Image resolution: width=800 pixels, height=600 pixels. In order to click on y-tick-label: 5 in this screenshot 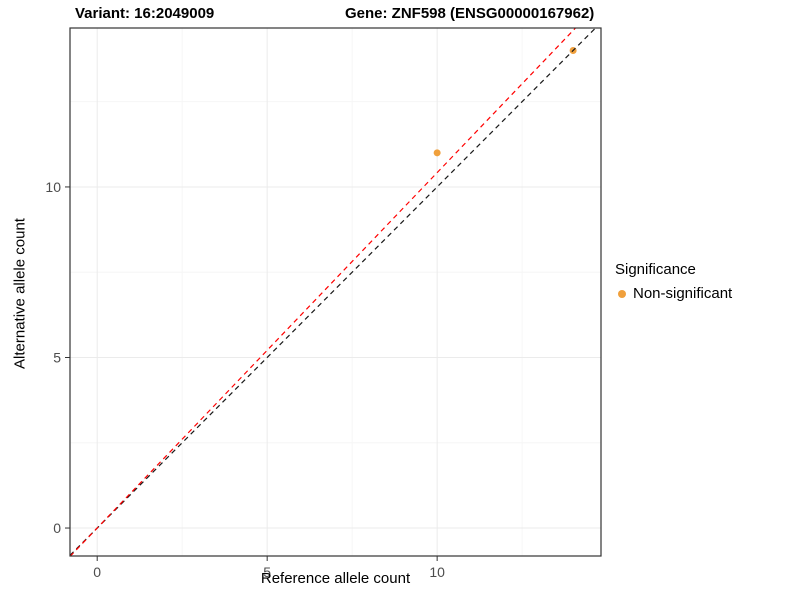, I will do `click(57, 357)`.